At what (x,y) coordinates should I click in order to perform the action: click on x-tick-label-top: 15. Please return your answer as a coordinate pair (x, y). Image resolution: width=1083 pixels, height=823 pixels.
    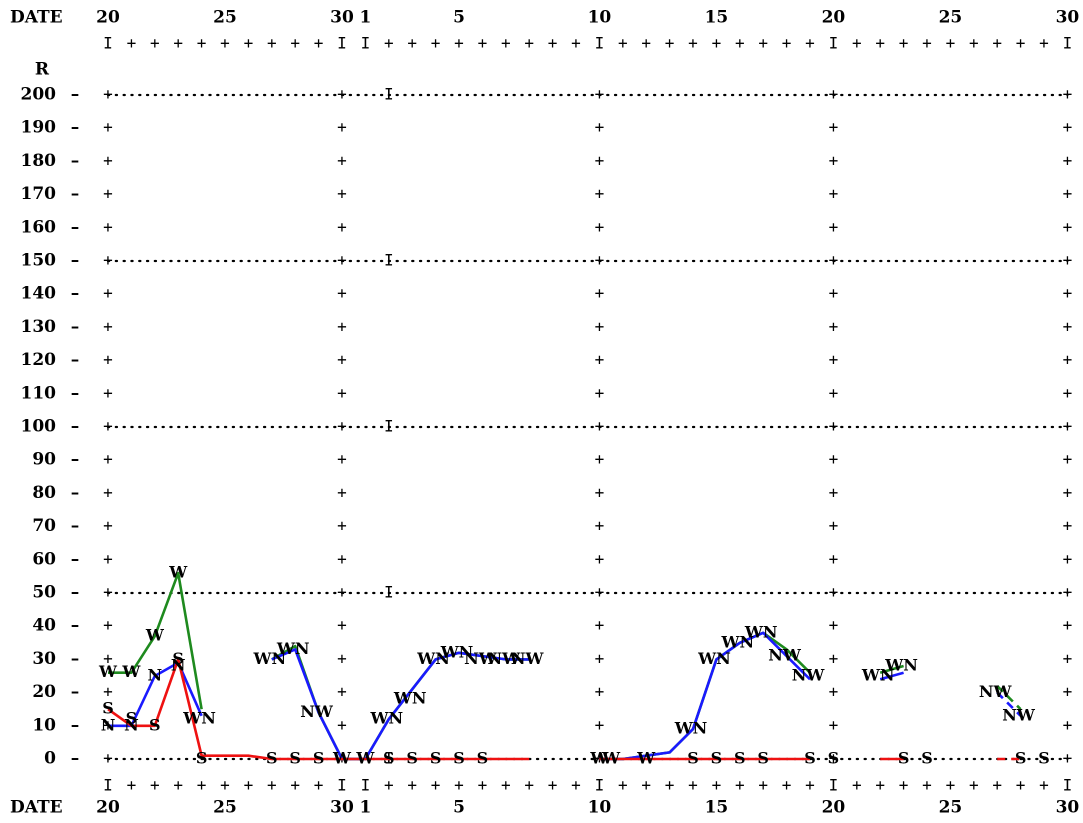
    Looking at the image, I should click on (717, 18).